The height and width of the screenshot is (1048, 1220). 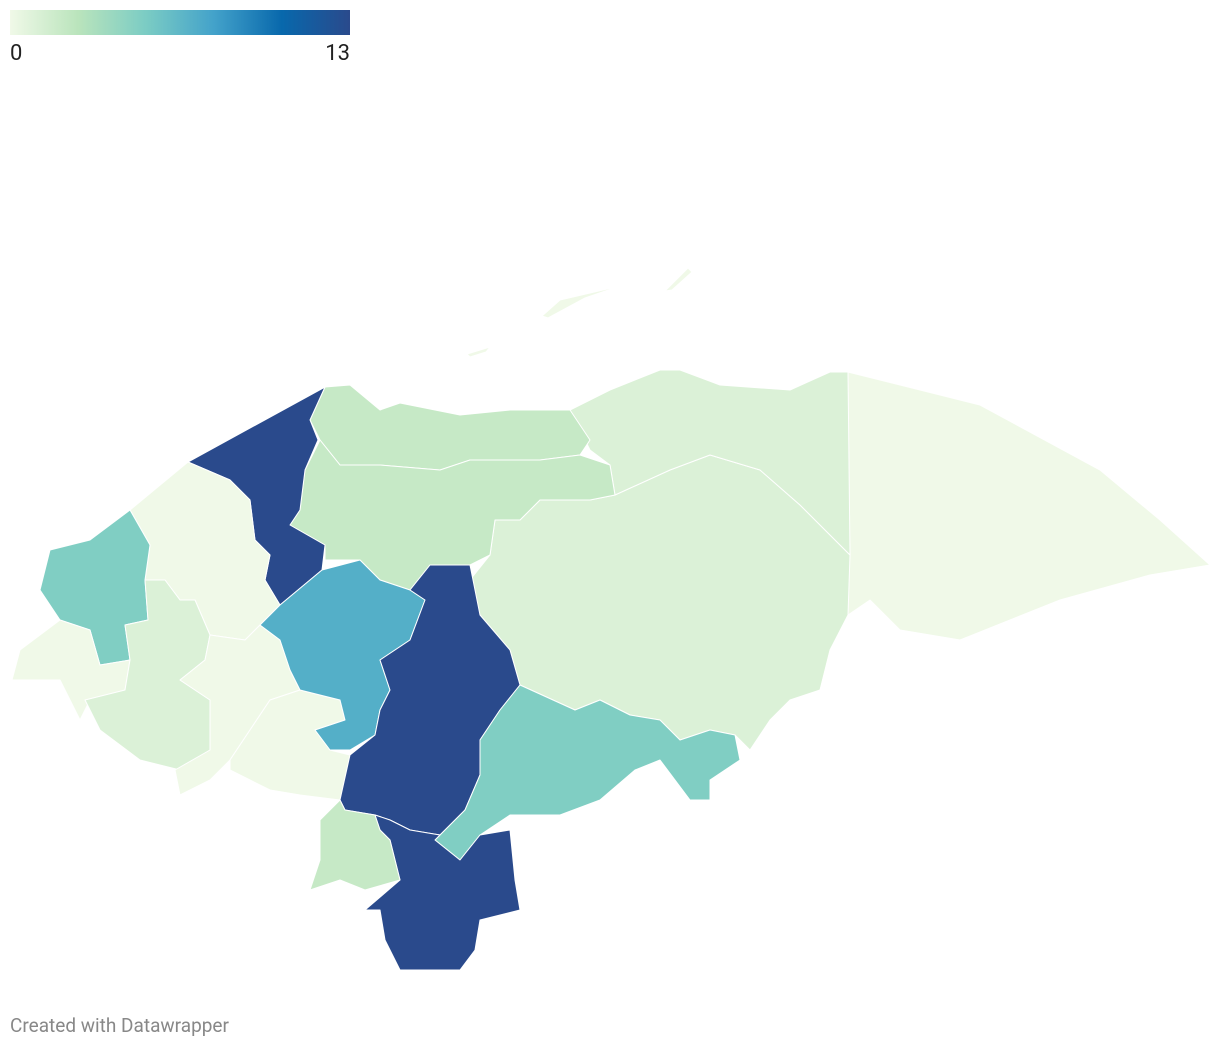 I want to click on legend-min: 0, so click(x=16, y=53).